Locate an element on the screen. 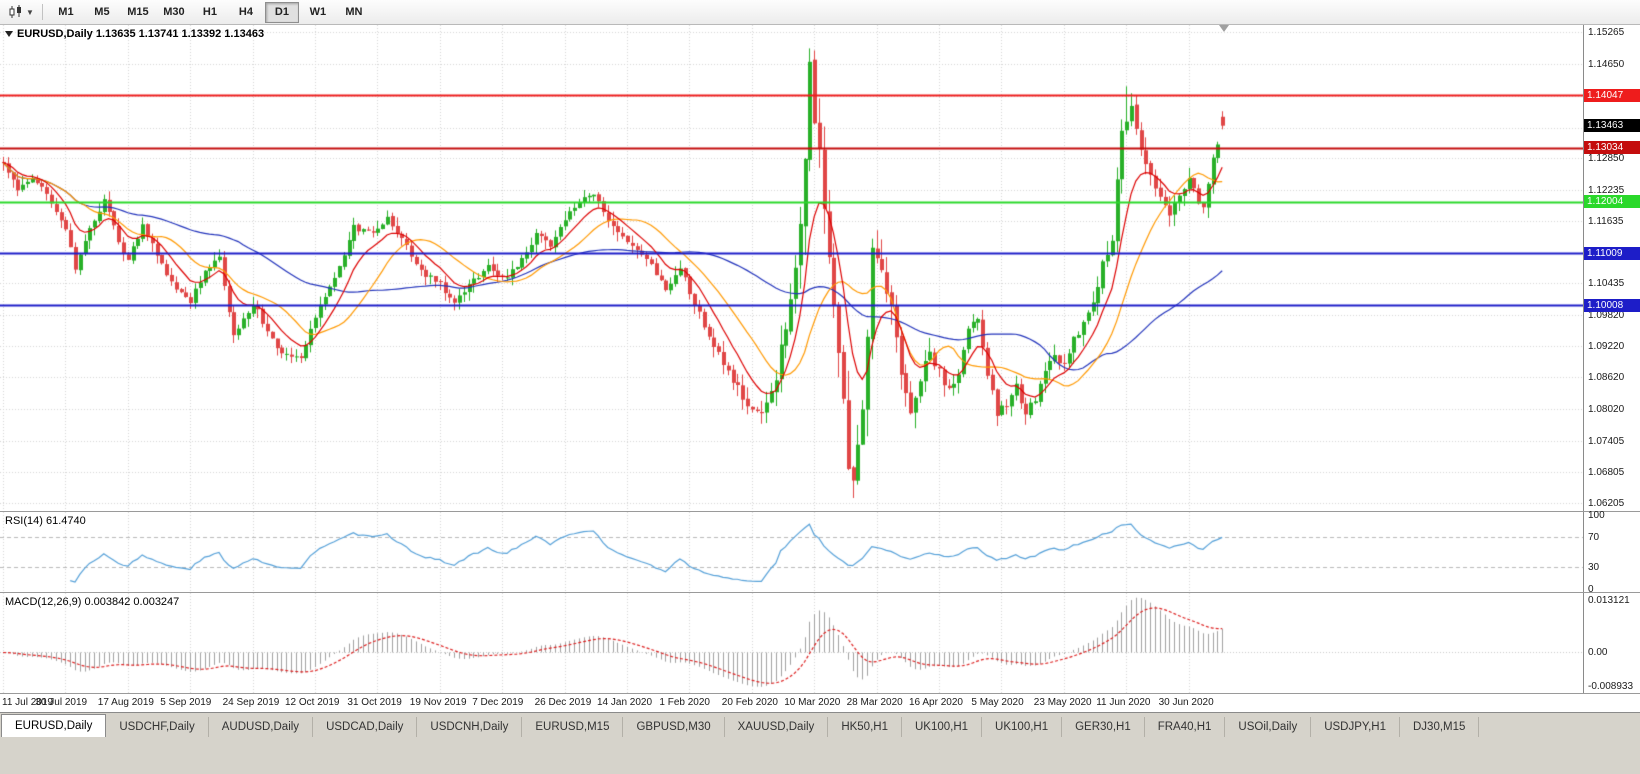 The height and width of the screenshot is (774, 1640). timeframe-button-h1: H1 is located at coordinates (209, 12).